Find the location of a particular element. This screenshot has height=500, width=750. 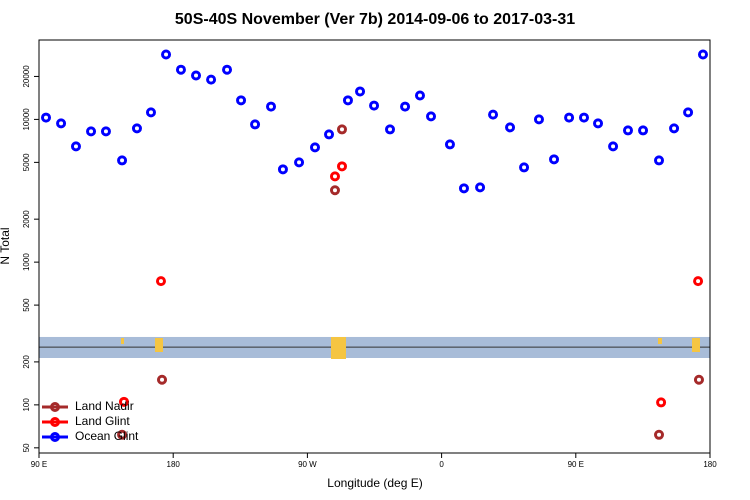

y-tick-label: 2000 is located at coordinates (26, 219).